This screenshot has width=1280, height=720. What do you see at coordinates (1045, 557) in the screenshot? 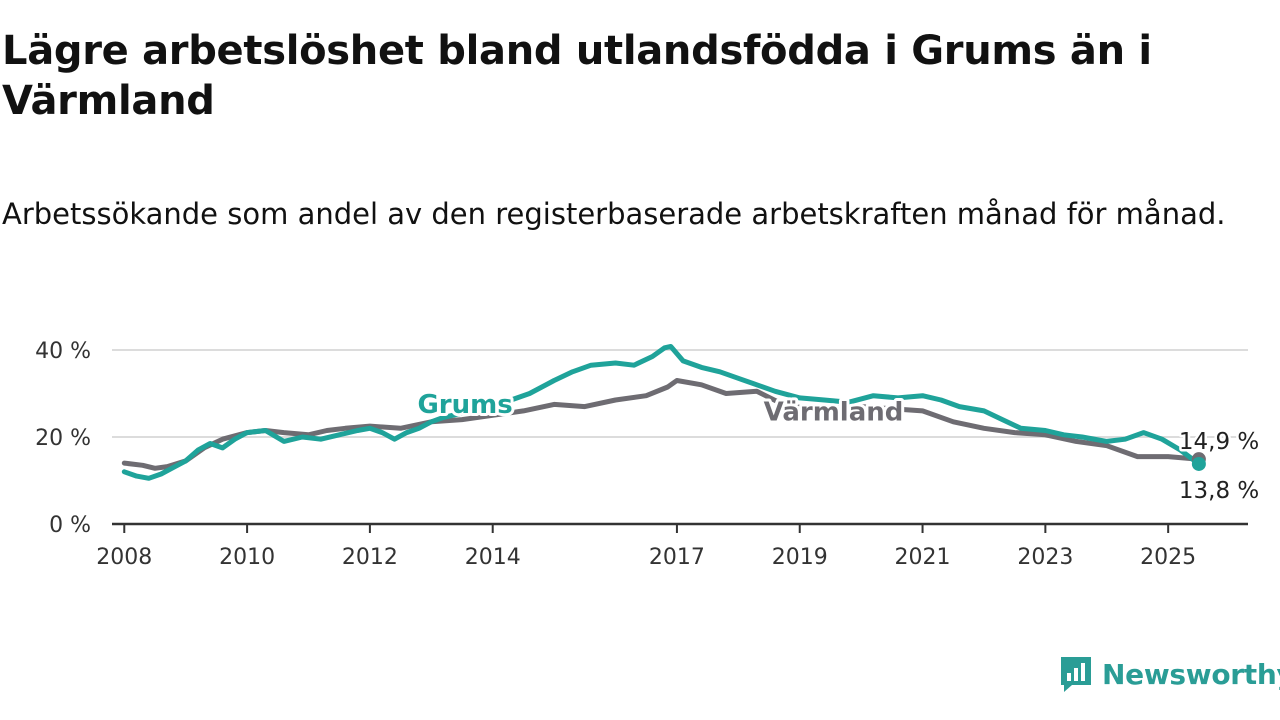
I see `x-tick-label: 2023` at bounding box center [1045, 557].